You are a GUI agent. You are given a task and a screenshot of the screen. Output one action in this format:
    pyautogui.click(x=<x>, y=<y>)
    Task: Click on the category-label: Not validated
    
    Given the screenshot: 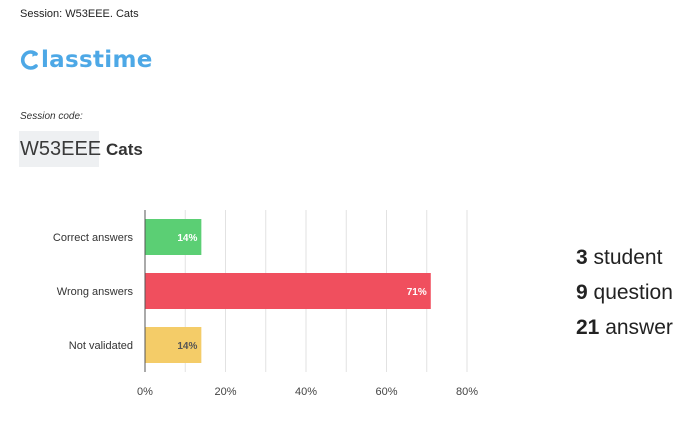 What is the action you would take?
    pyautogui.click(x=101, y=346)
    